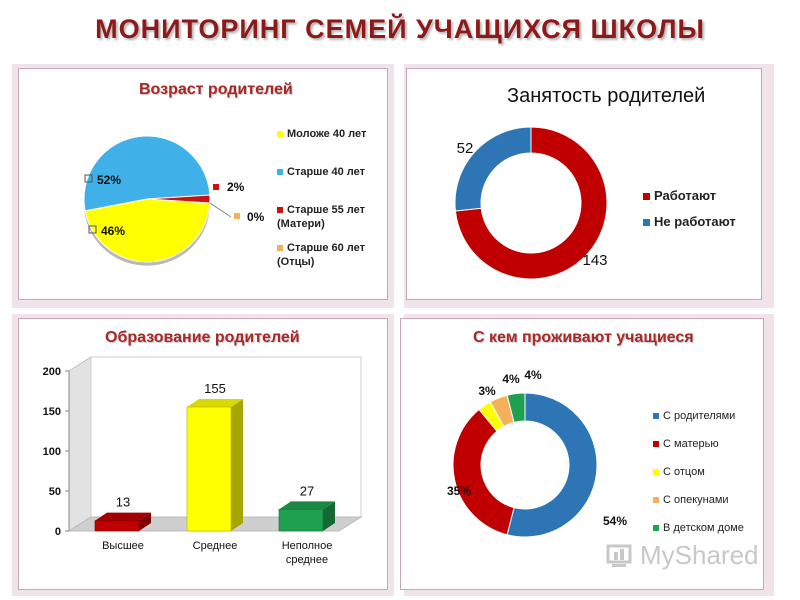 The width and height of the screenshot is (800, 600). I want to click on live-legend-item-1: С матерью, so click(686, 444).